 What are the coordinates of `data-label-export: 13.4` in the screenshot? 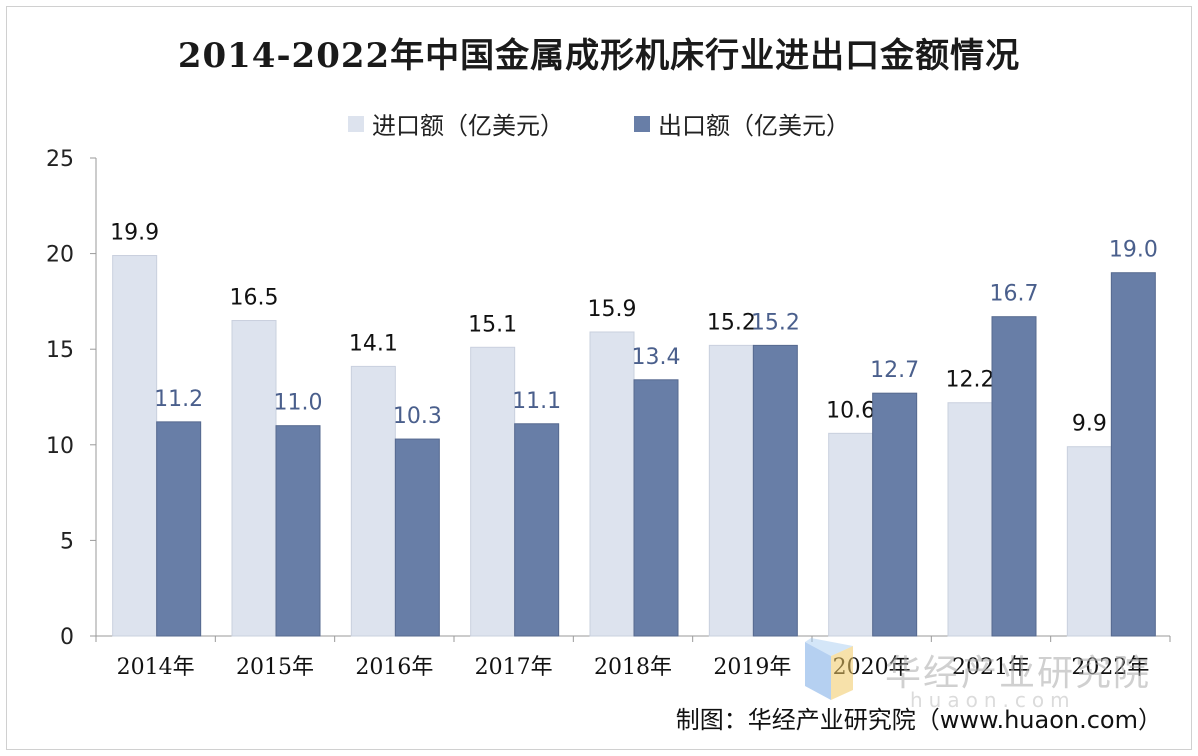 It's located at (656, 357).